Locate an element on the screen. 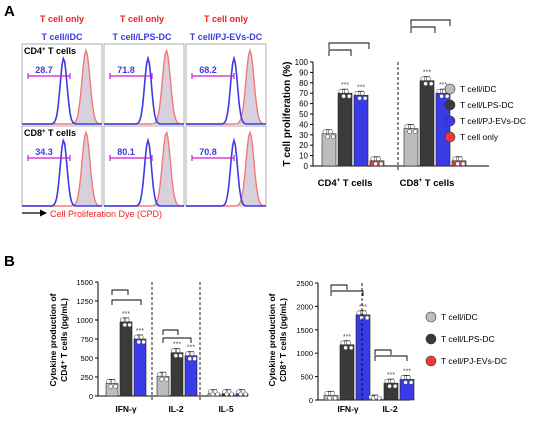 Image resolution: width=550 pixels, height=422 pixels. y-tick-label: 1000 is located at coordinates (84, 320).